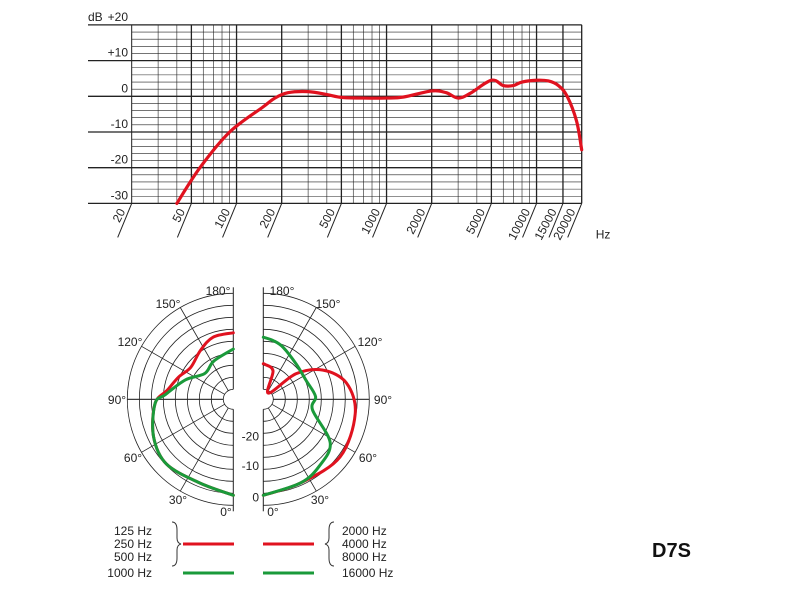 The width and height of the screenshot is (800, 600). Describe the element at coordinates (95, 17) in the screenshot. I see `y-axis-label: dB` at that location.